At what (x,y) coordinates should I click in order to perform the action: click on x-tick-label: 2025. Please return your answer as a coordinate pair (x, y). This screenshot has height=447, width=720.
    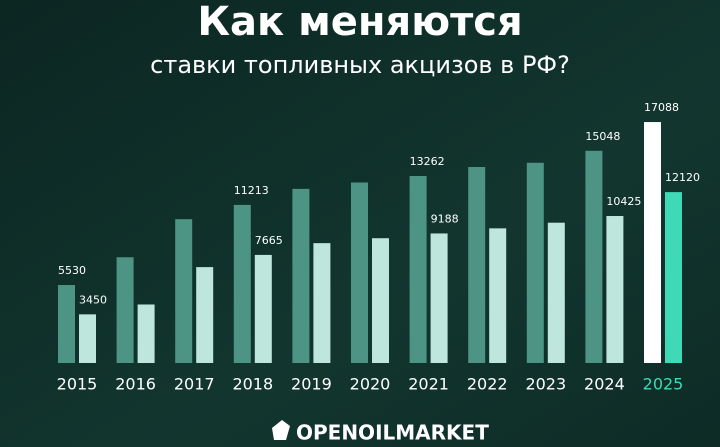
    Looking at the image, I should click on (663, 384).